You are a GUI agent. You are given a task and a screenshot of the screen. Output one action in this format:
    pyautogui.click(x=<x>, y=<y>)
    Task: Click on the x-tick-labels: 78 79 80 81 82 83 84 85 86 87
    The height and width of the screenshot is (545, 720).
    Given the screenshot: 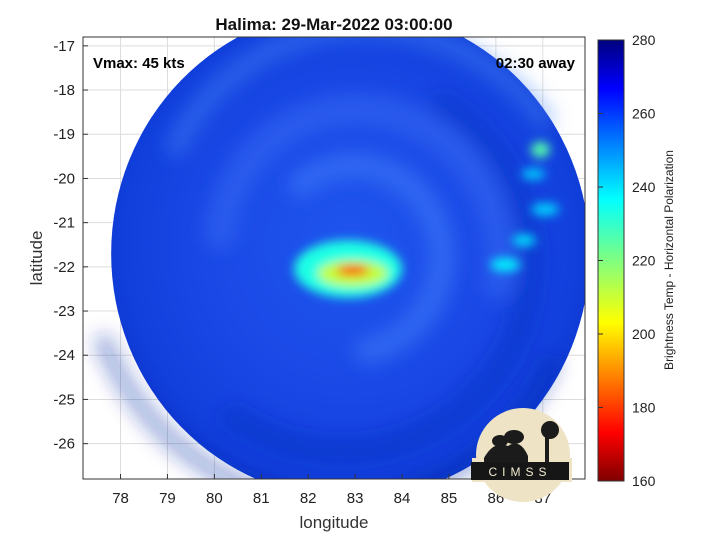 What is the action you would take?
    pyautogui.click(x=331, y=490)
    